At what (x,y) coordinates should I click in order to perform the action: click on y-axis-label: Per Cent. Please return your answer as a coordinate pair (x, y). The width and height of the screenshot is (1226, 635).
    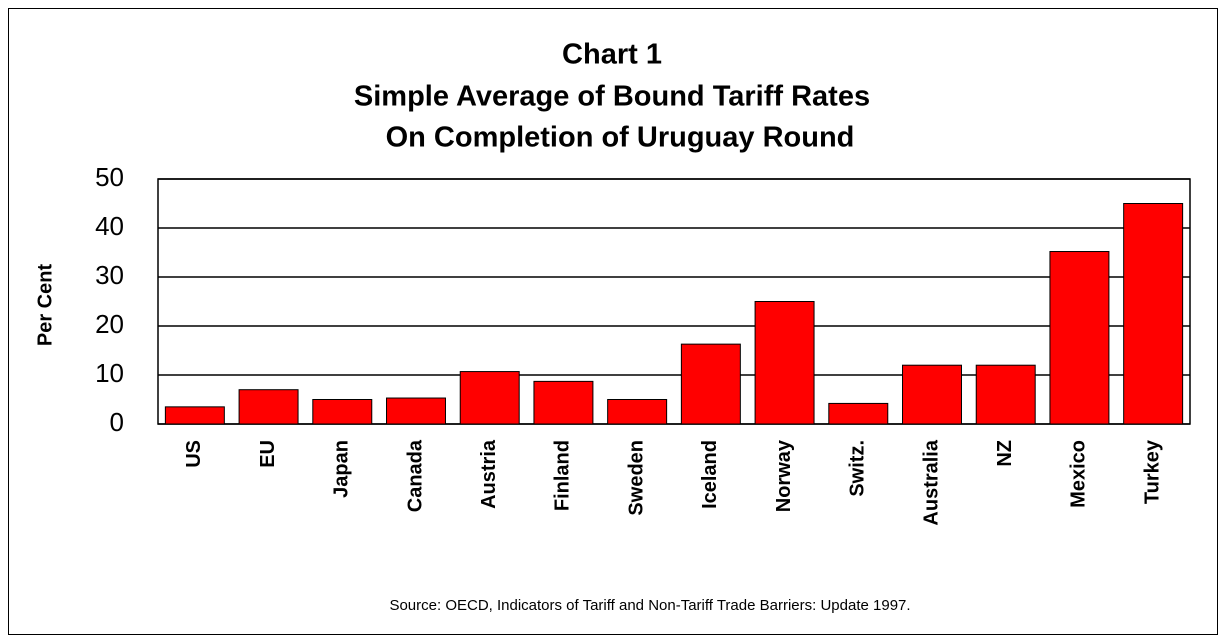
    Looking at the image, I should click on (45, 305).